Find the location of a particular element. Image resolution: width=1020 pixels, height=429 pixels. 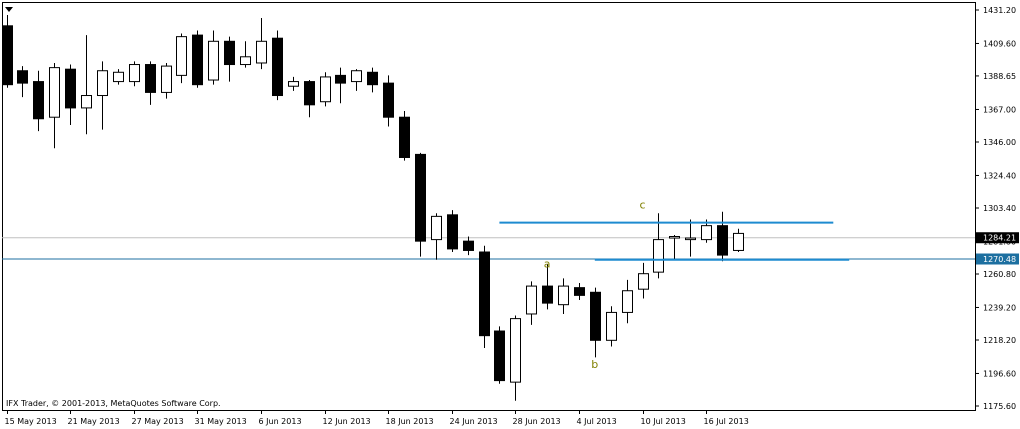

y-tick-label: 1388.65 is located at coordinates (999, 76).